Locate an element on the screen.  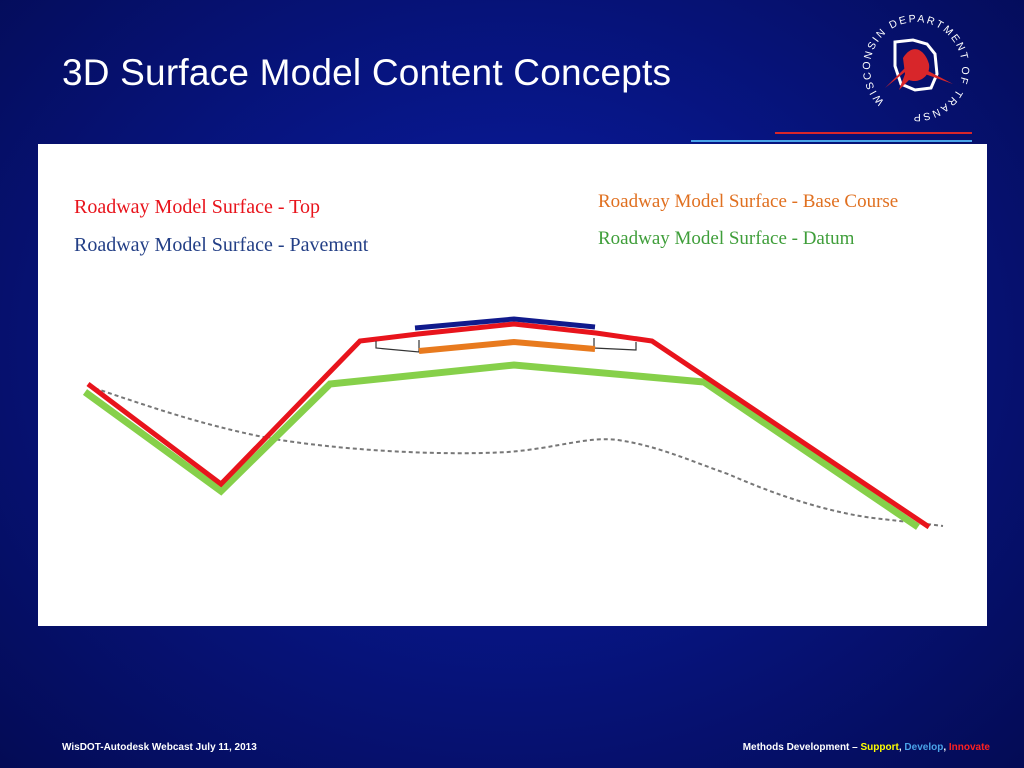
wisdot-seal-icon: WISCONSIN DEPARTMENT OF TRANSPORTATION is located at coordinates (909, 64).